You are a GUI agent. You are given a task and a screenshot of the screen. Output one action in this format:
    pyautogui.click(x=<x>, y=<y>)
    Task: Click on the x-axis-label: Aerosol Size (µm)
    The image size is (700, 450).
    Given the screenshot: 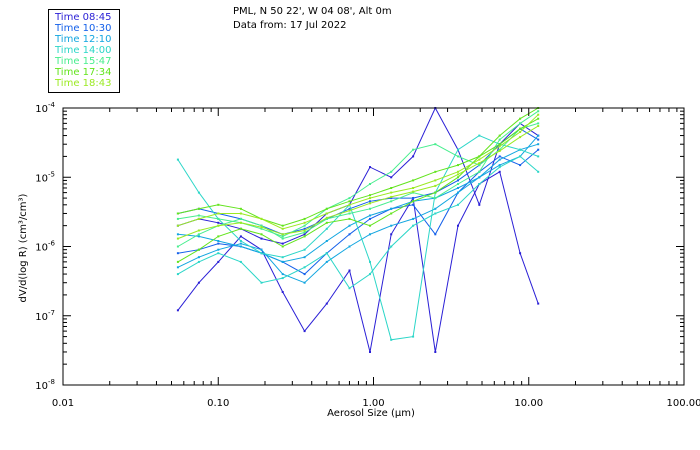 What is the action you would take?
    pyautogui.click(x=371, y=413)
    